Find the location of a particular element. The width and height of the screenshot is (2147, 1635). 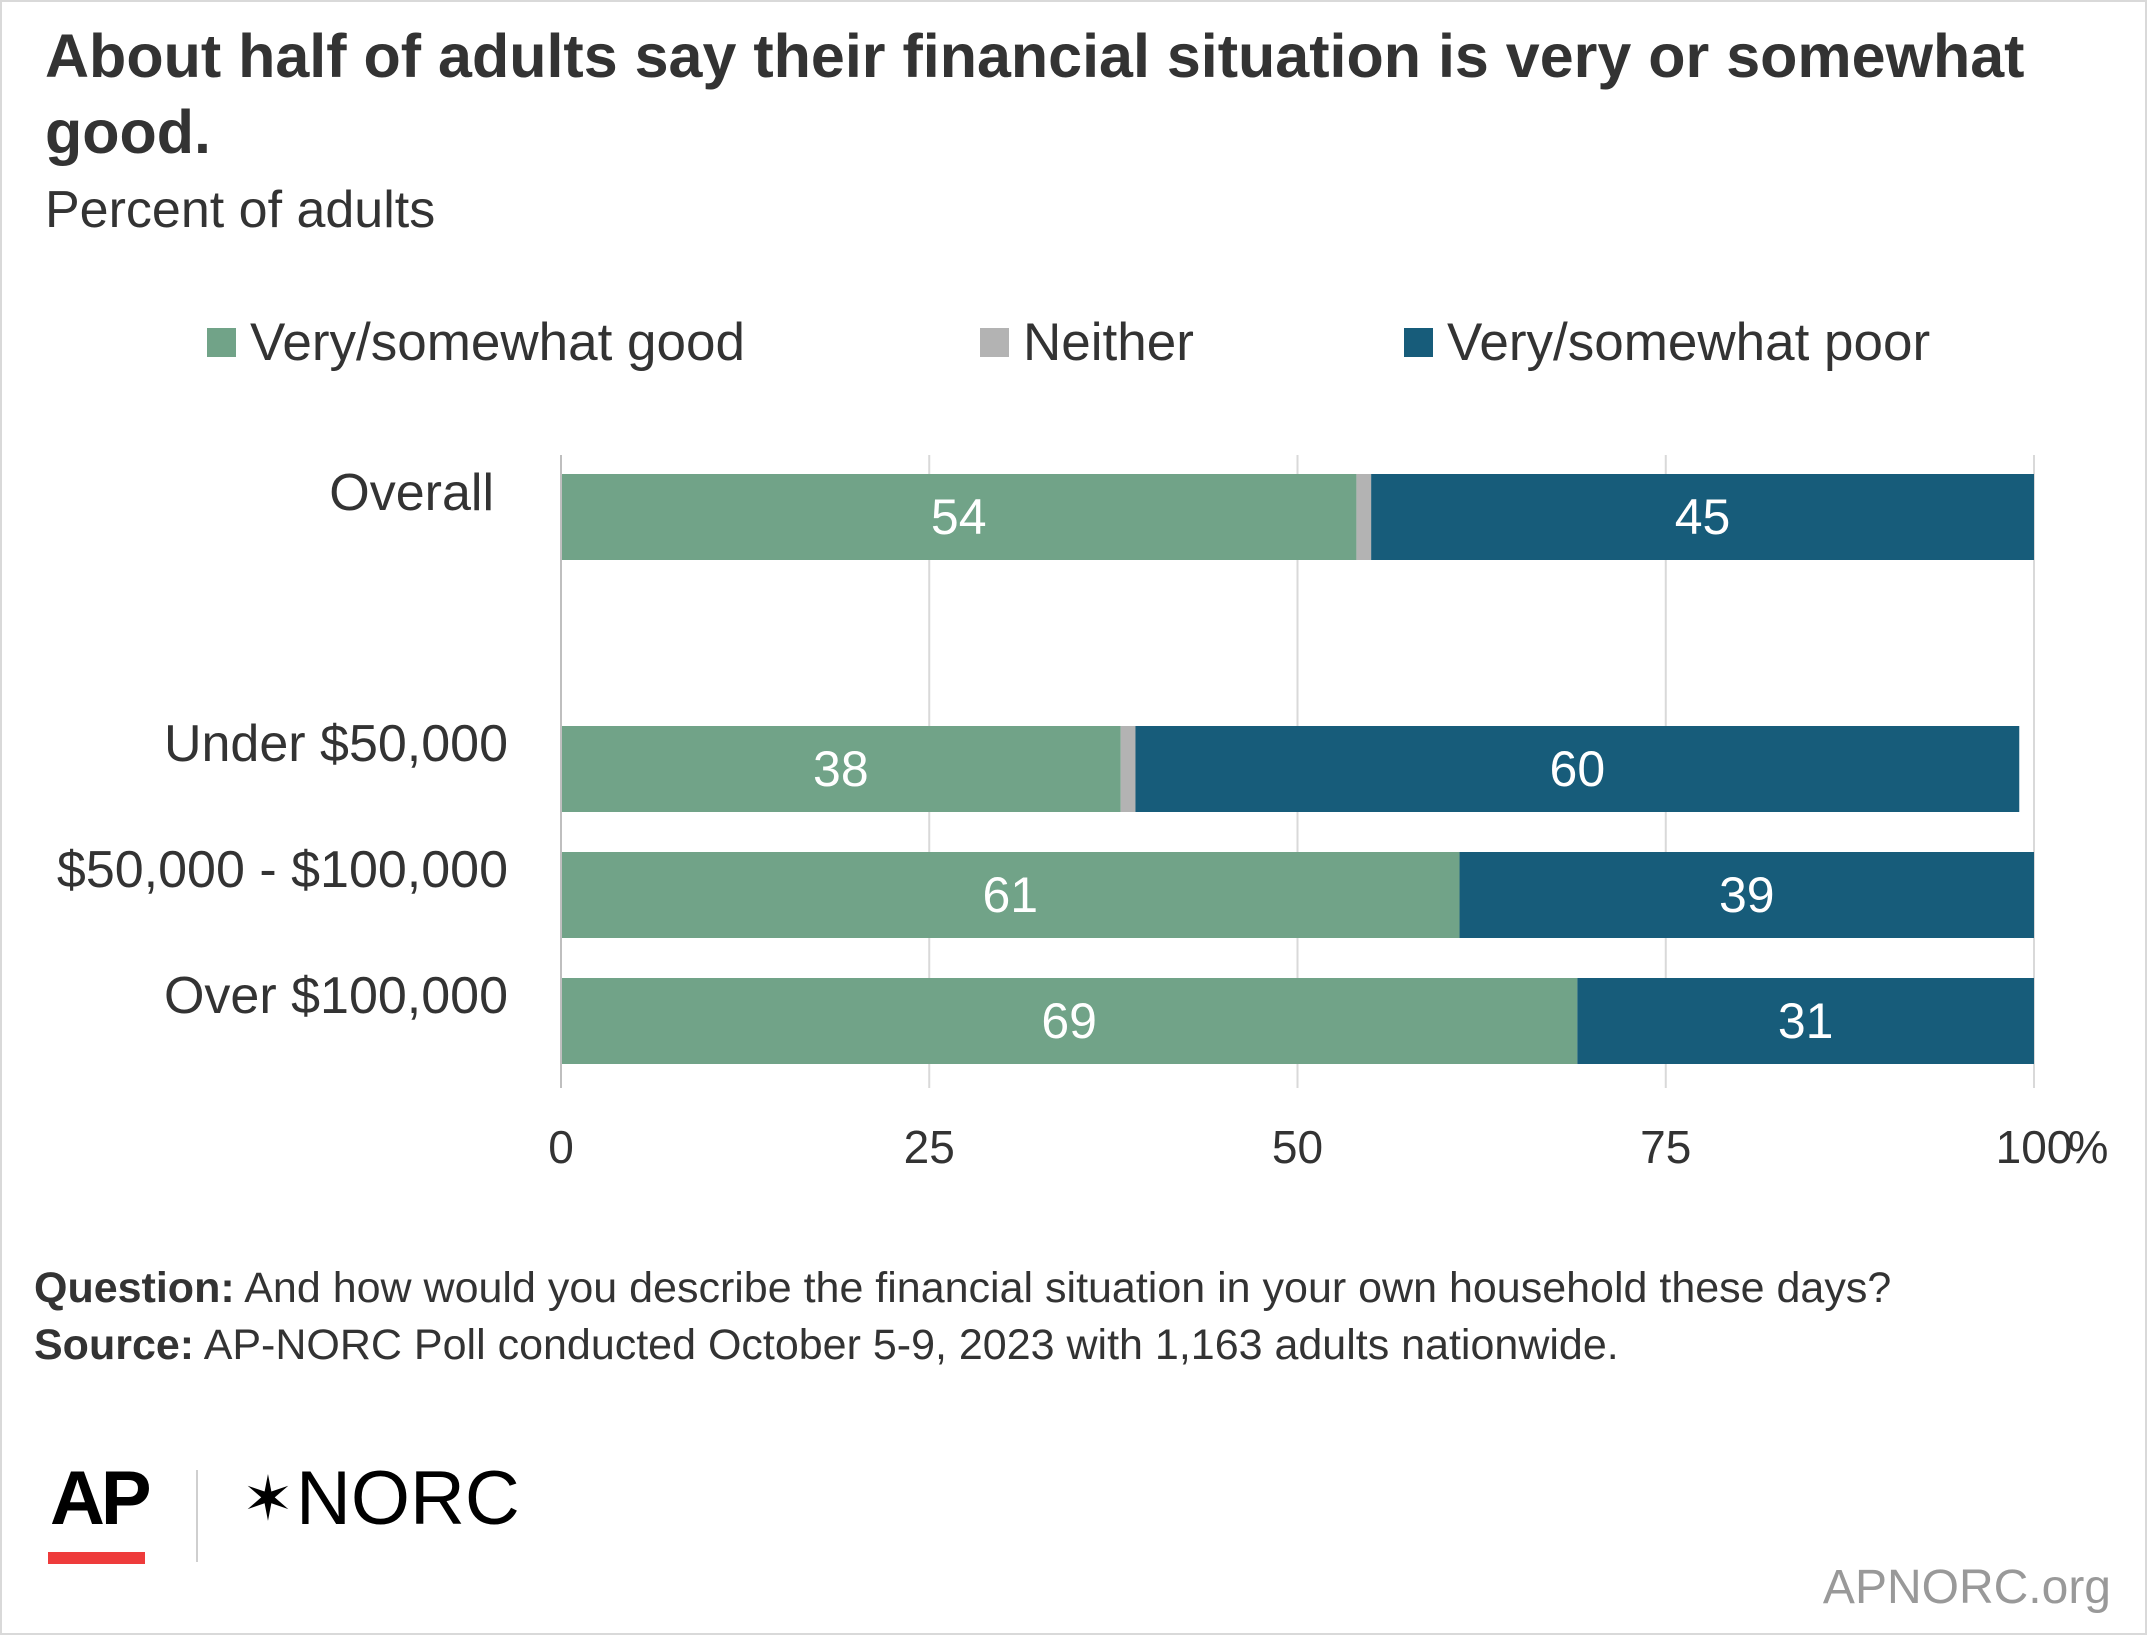

legend-swatch-poor is located at coordinates (1418, 342).